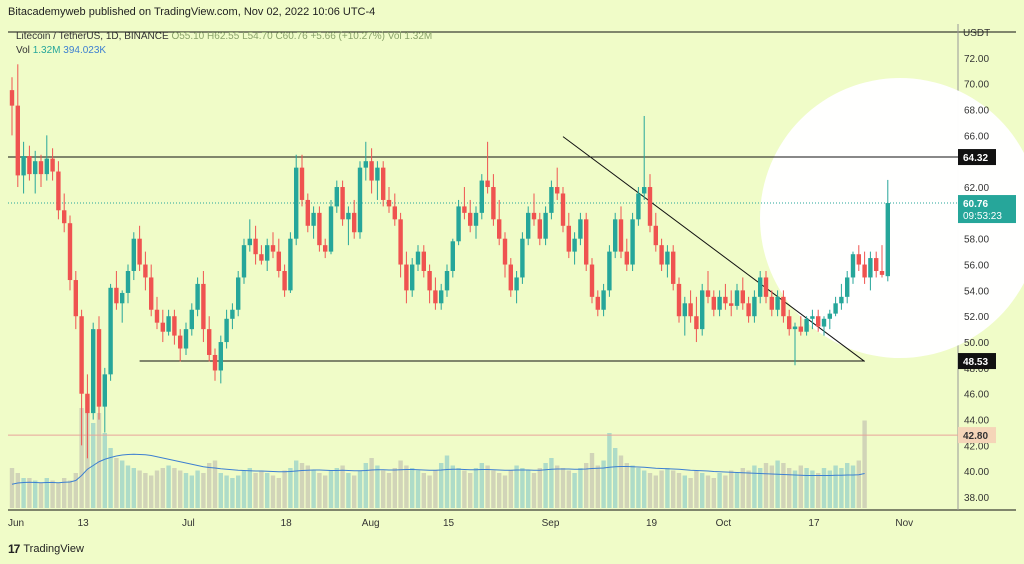 The height and width of the screenshot is (564, 1024). I want to click on change-value: +5.66 (+10.27%), so click(347, 36).